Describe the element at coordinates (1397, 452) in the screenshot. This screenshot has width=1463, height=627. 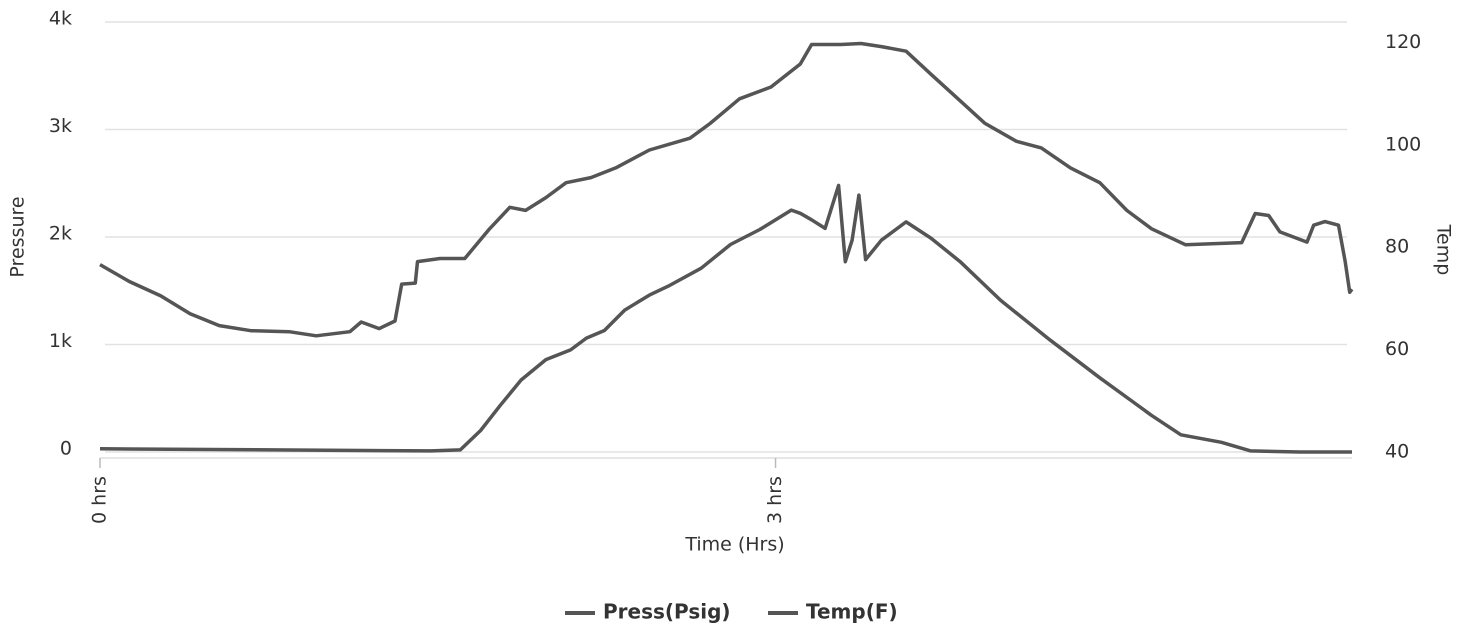
I see `y2-tick-label: 40` at that location.